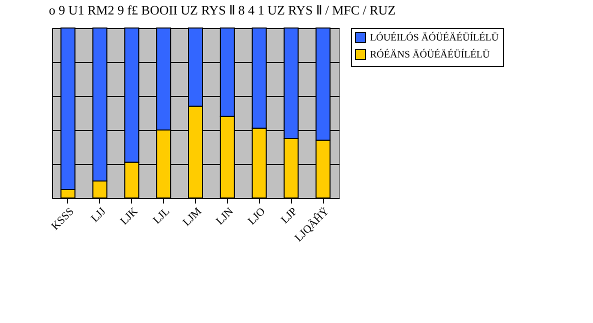 The image size is (593, 323). What do you see at coordinates (222, 10) in the screenshot?
I see `chart-title: o 9 U1 RM2 9 f£ BOOII UZ RYS Ⅱ 8 4 1 UZ RYS Ⅱ / MFC / RUZ` at bounding box center [222, 10].